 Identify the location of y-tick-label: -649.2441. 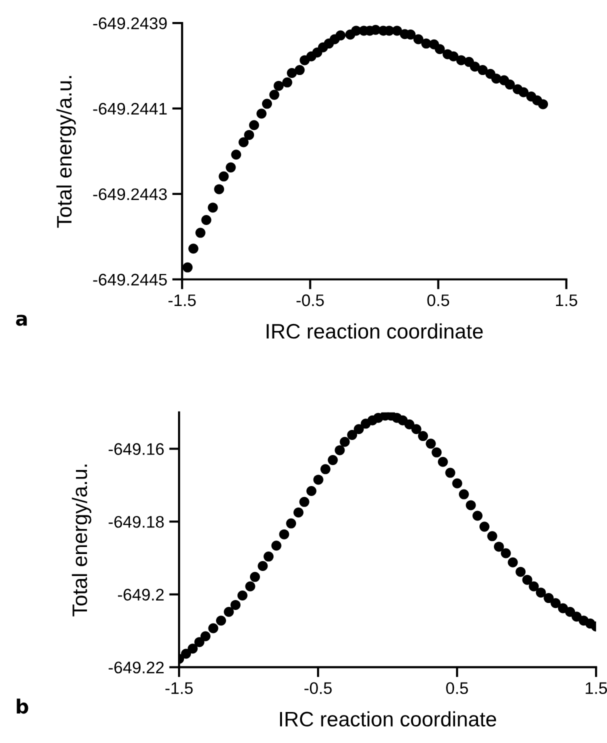
(130, 108).